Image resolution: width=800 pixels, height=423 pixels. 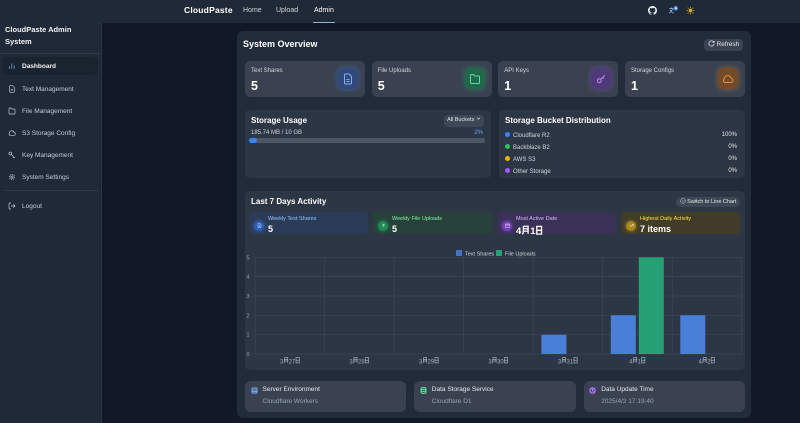 What do you see at coordinates (500, 362) in the screenshot?
I see `svg-text: 30` at bounding box center [500, 362].